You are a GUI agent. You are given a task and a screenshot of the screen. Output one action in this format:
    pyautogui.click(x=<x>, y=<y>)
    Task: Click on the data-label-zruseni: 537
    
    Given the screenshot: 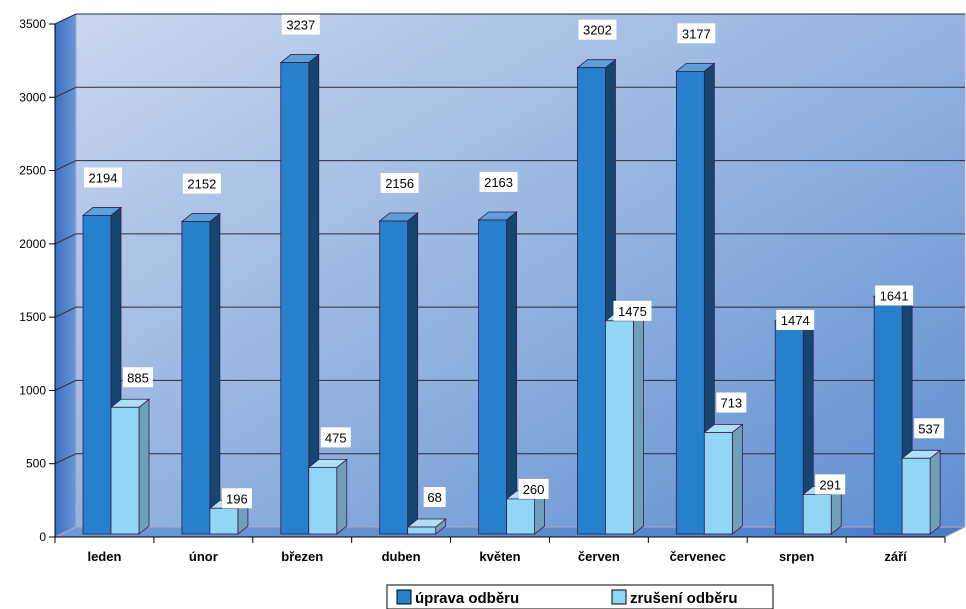 What is the action you would take?
    pyautogui.click(x=929, y=428)
    